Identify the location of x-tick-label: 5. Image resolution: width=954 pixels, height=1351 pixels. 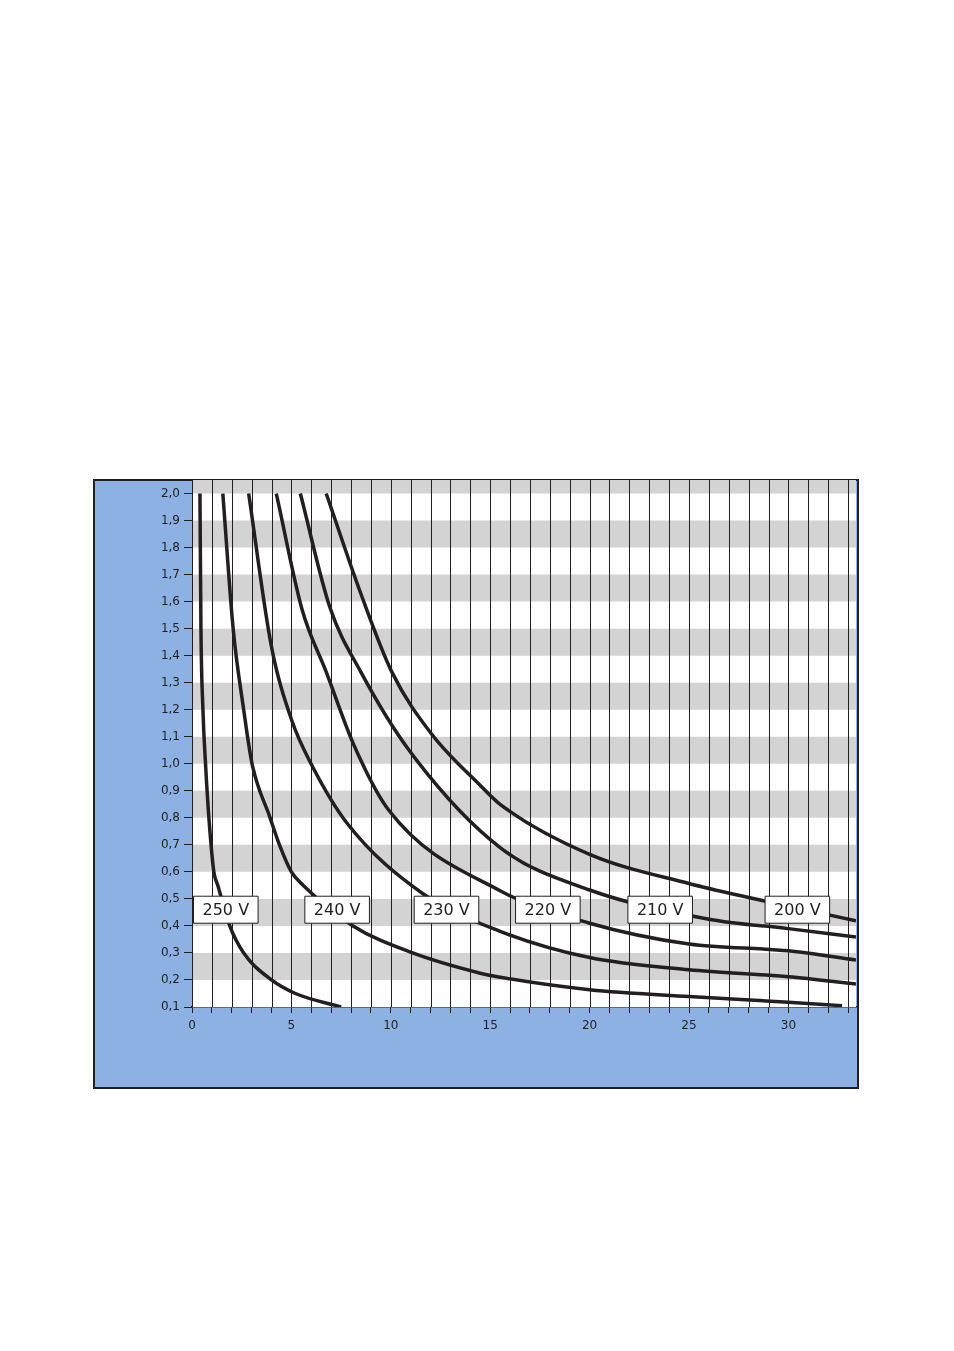
(291, 1025).